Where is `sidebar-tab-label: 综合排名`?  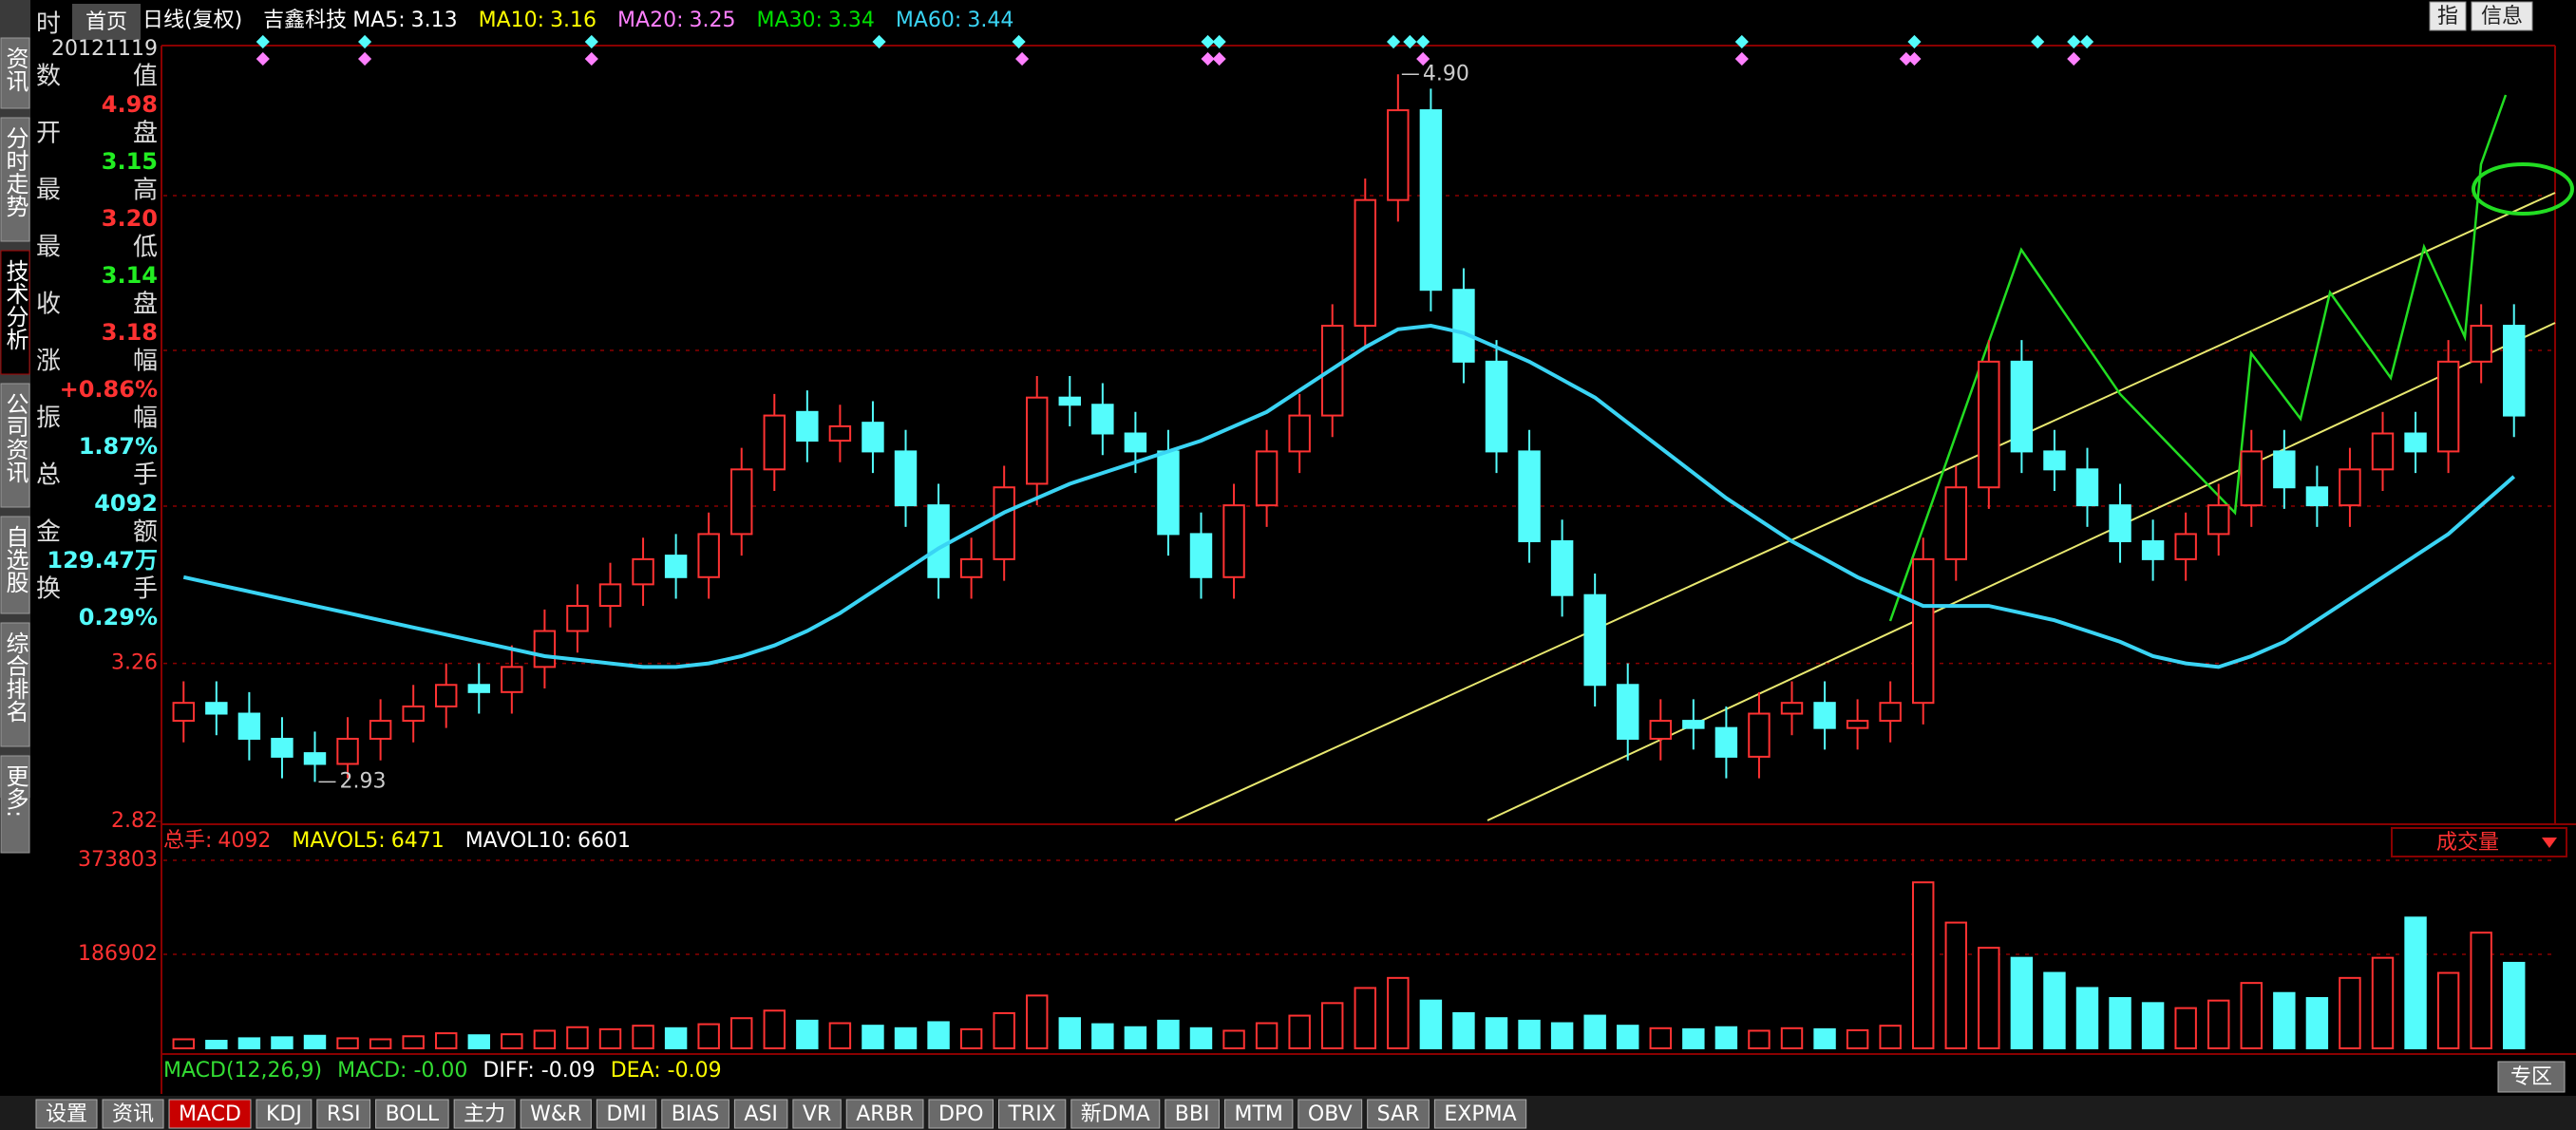 sidebar-tab-label: 综合排名 is located at coordinates (15, 677).